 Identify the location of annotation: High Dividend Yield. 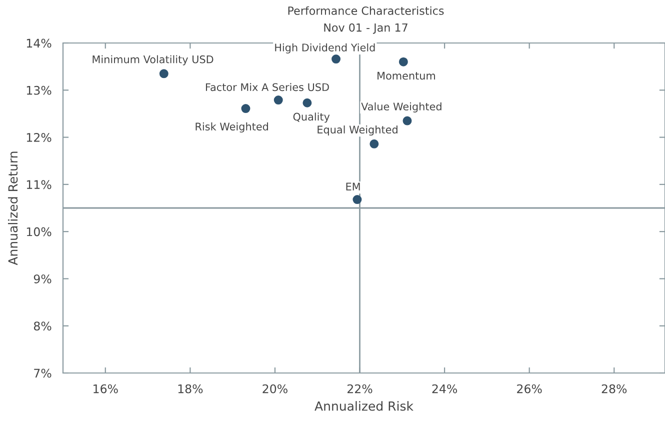
(325, 48).